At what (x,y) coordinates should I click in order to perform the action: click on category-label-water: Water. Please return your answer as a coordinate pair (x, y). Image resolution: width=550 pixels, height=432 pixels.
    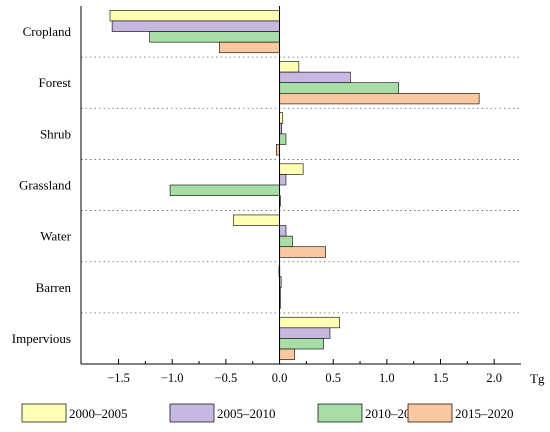
    Looking at the image, I should click on (55, 236).